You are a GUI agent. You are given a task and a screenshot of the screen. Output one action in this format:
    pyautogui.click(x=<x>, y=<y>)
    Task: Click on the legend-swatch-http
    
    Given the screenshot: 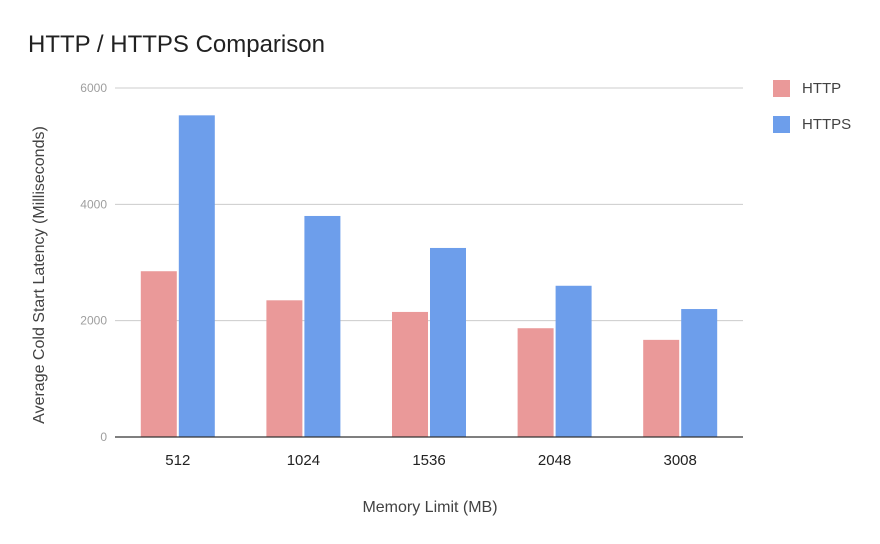 What is the action you would take?
    pyautogui.click(x=781, y=88)
    